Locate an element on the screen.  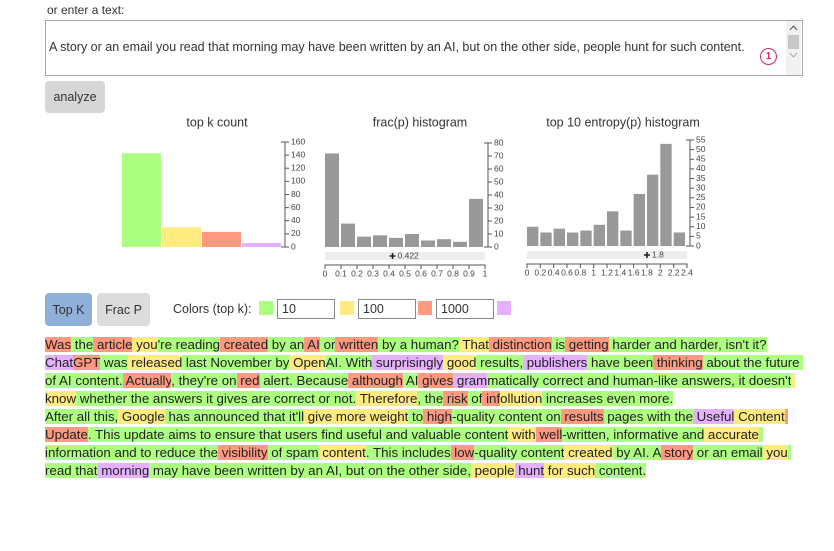
token: morning is located at coordinates (123, 470).